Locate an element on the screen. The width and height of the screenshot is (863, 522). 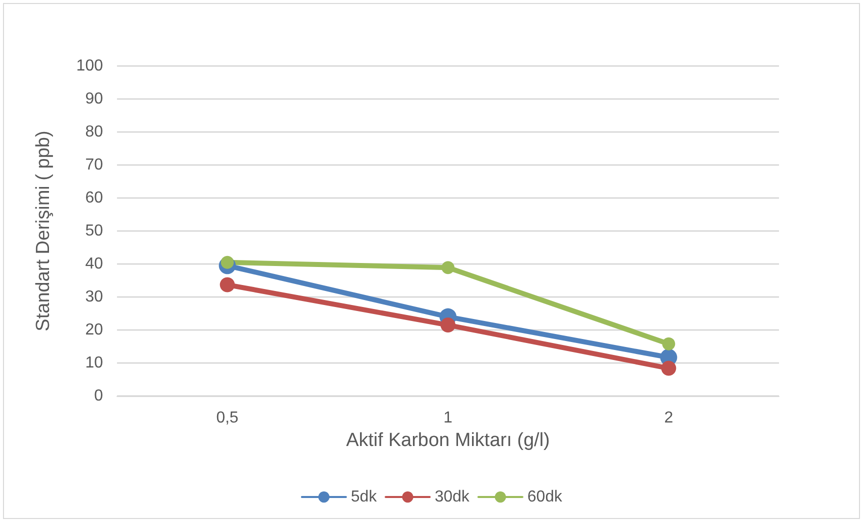
y-axis-title: Standart Derişimi ( ppb) is located at coordinates (43, 231).